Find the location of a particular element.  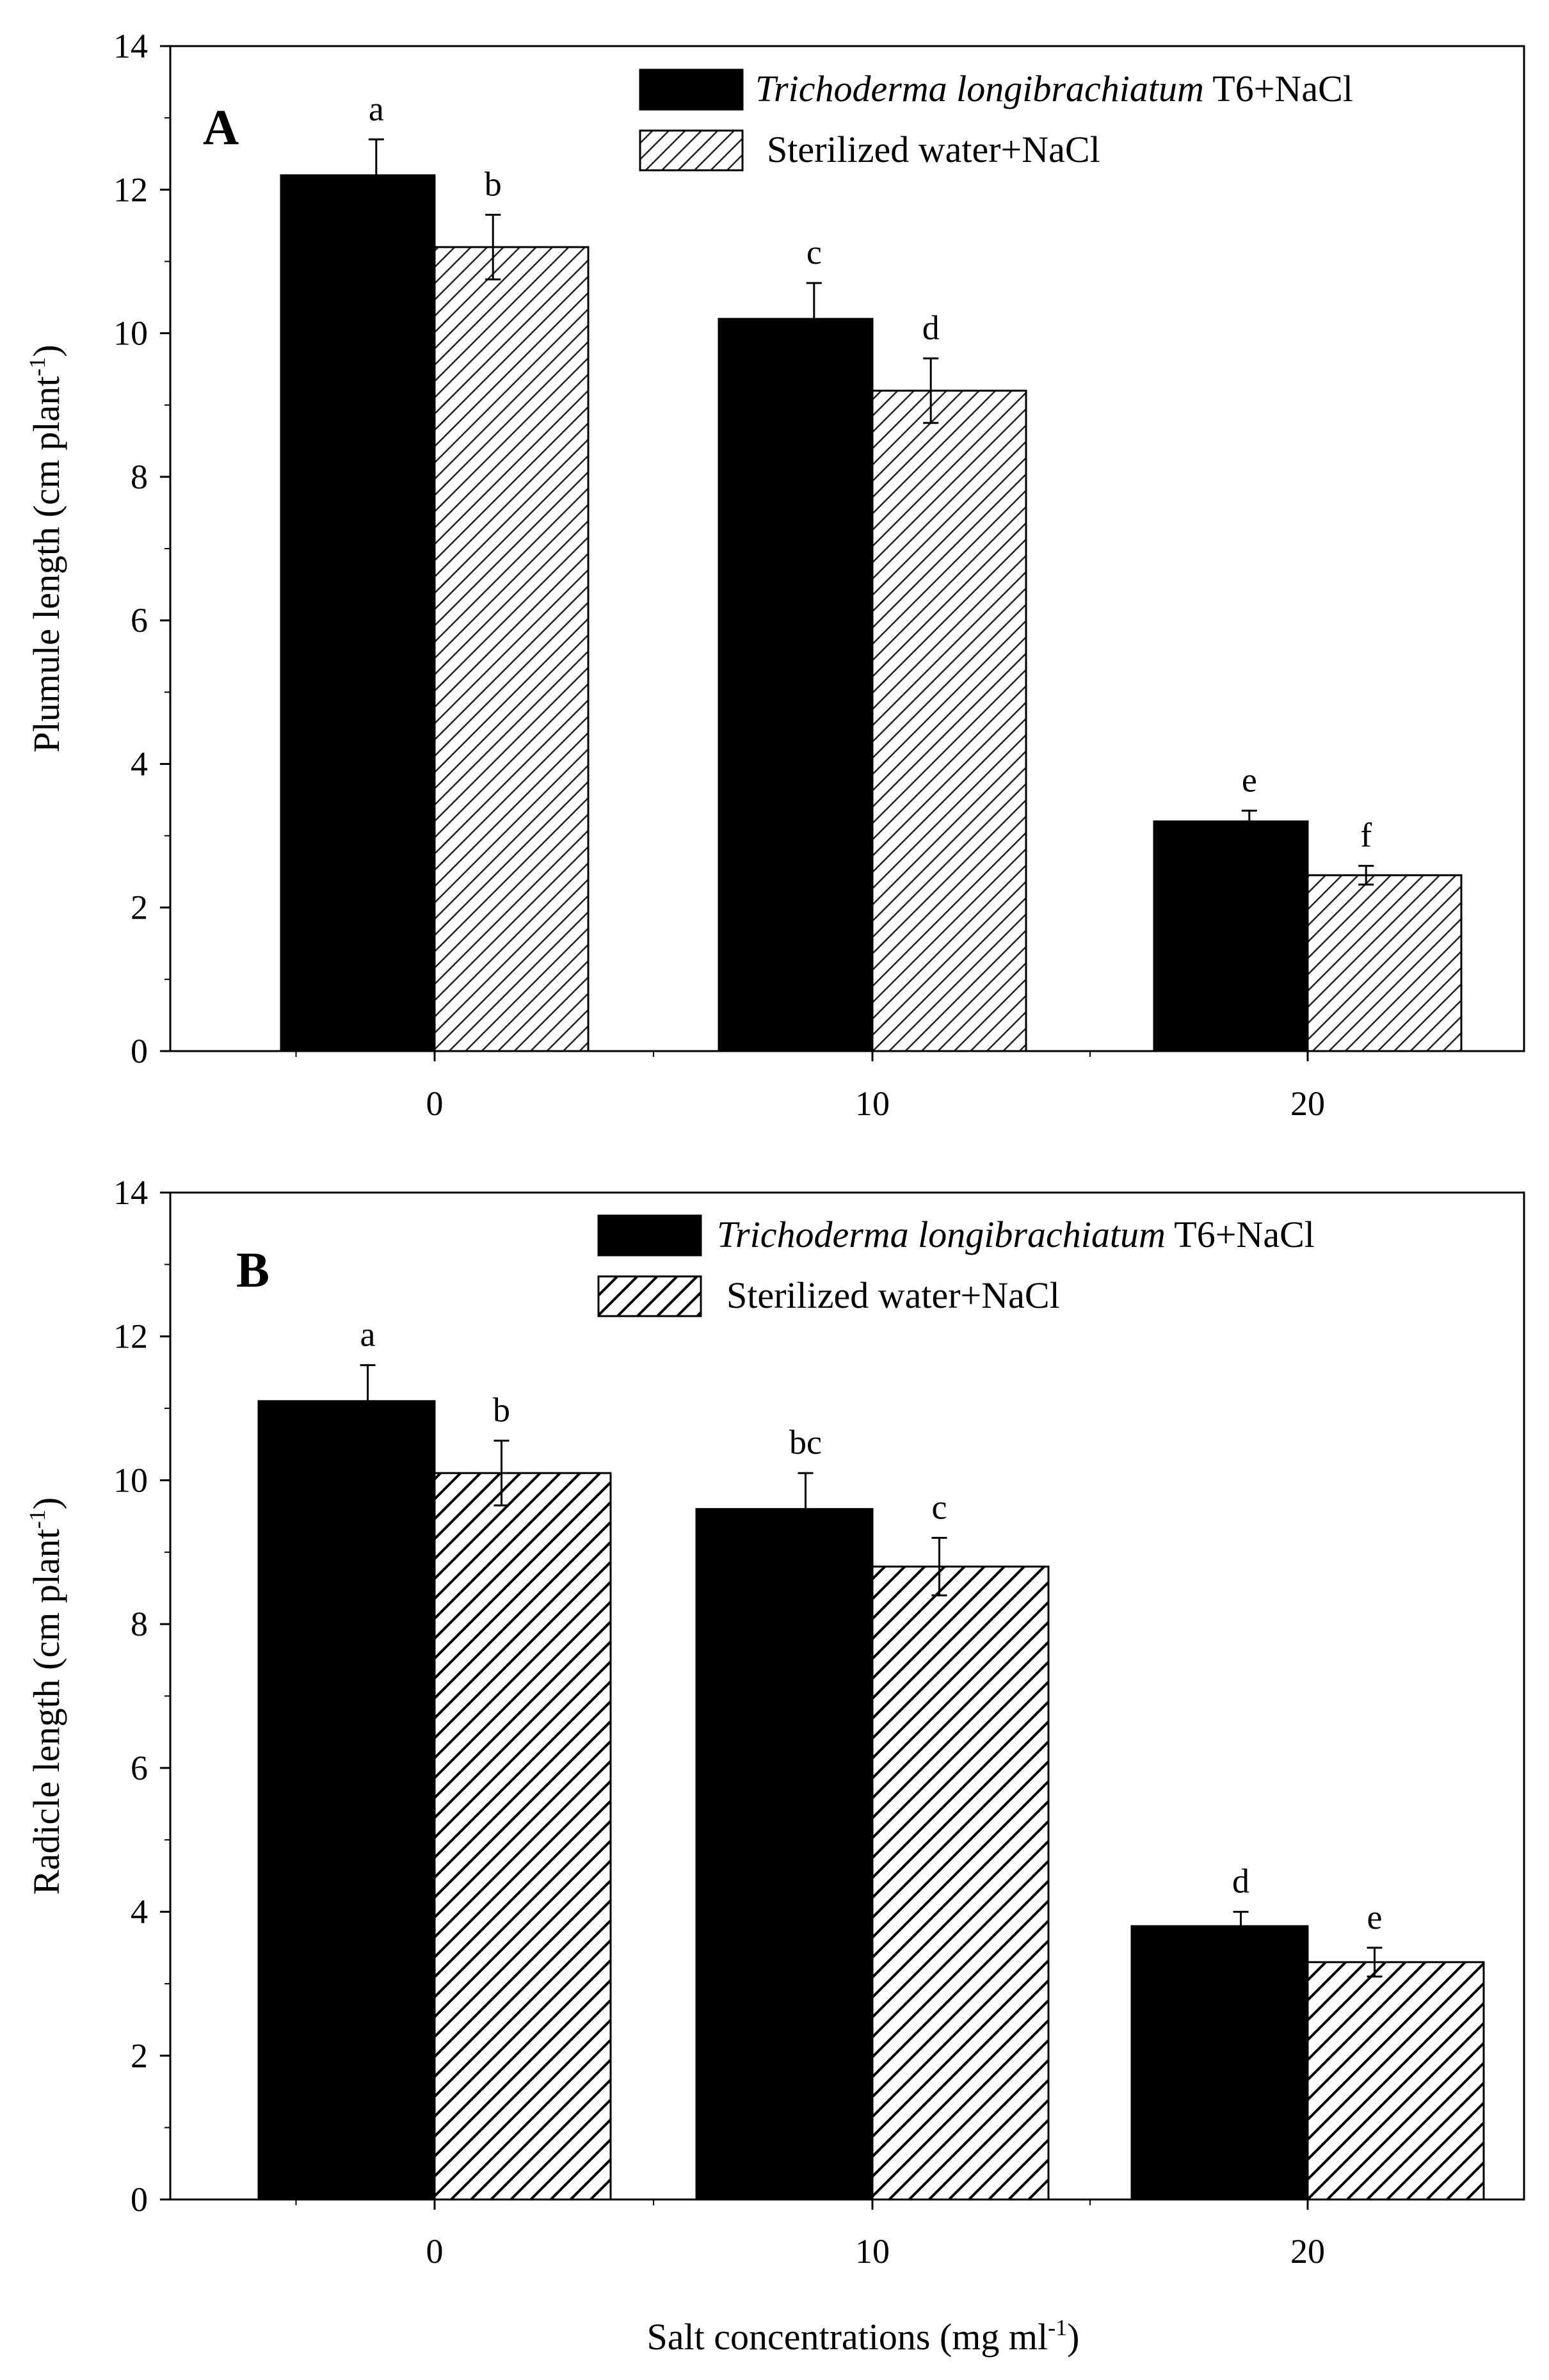

y-axis-label: Radicle length (cm plant-1) is located at coordinates (45, 1696).